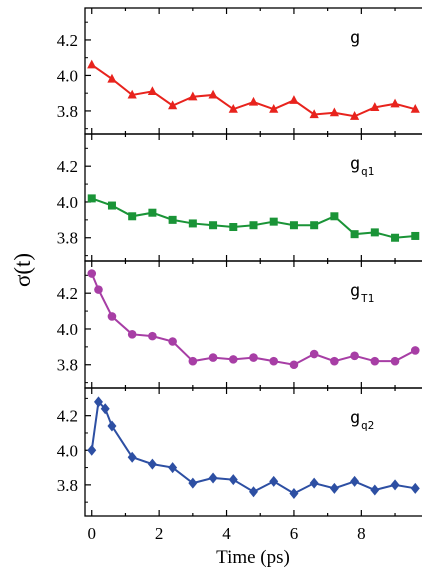  I want to click on panel-label-subscript: q1, so click(367, 171).